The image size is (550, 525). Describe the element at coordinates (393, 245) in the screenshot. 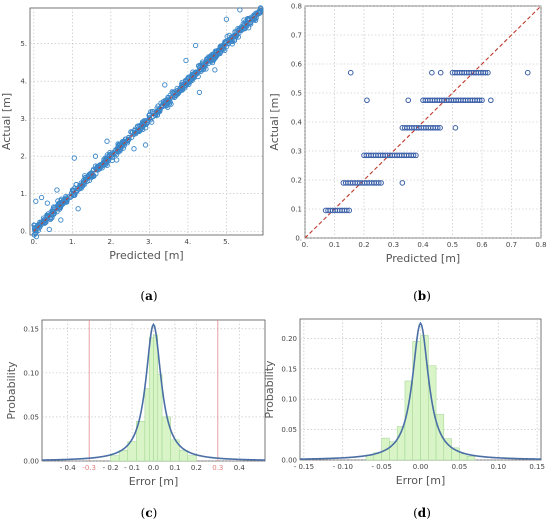

I see `x-tick-label-b: 0.3` at that location.